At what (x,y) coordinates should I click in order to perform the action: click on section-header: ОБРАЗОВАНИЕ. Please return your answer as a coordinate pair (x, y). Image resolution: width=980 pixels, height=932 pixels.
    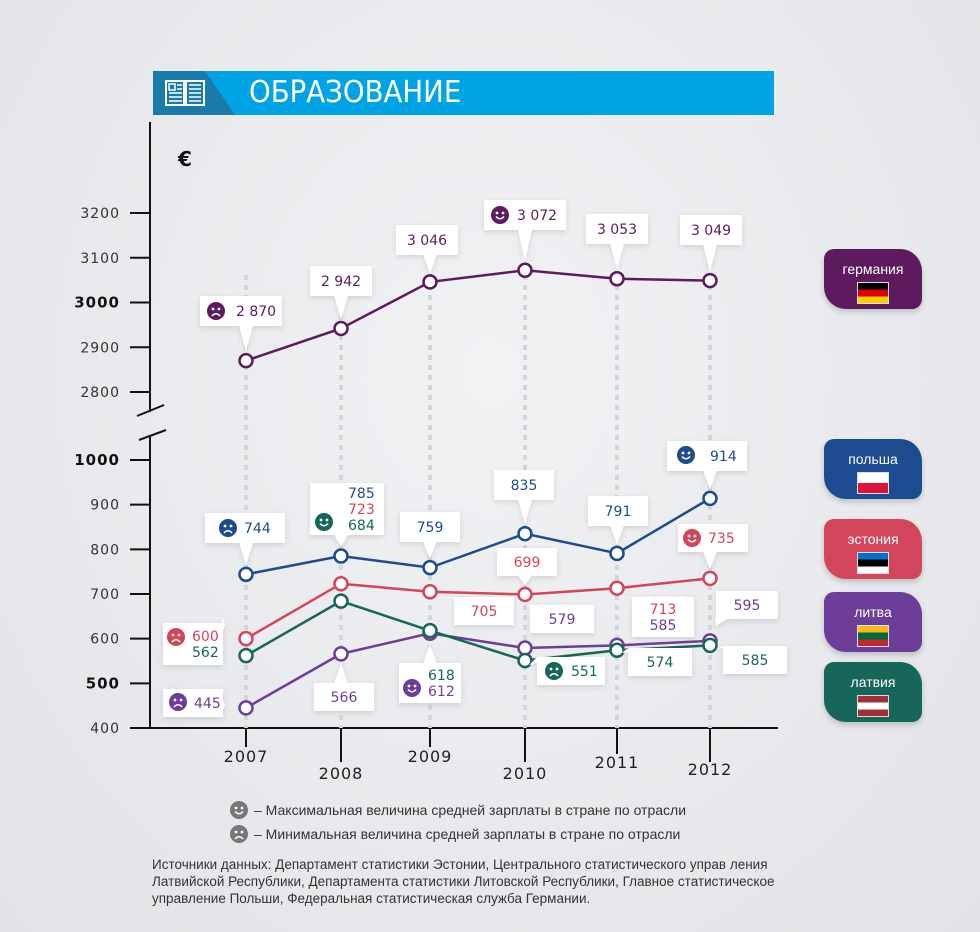
    Looking at the image, I should click on (463, 93).